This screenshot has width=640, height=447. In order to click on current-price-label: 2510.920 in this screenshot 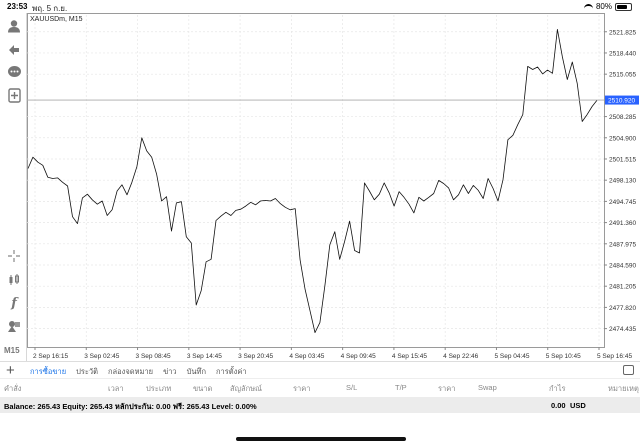, I will do `click(621, 101)`.